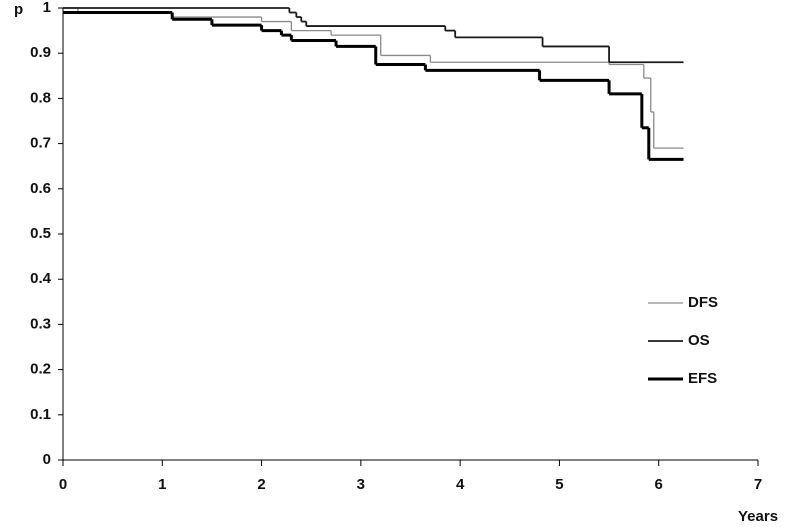  What do you see at coordinates (40, 52) in the screenshot?
I see `y-tick-label: 0.9` at bounding box center [40, 52].